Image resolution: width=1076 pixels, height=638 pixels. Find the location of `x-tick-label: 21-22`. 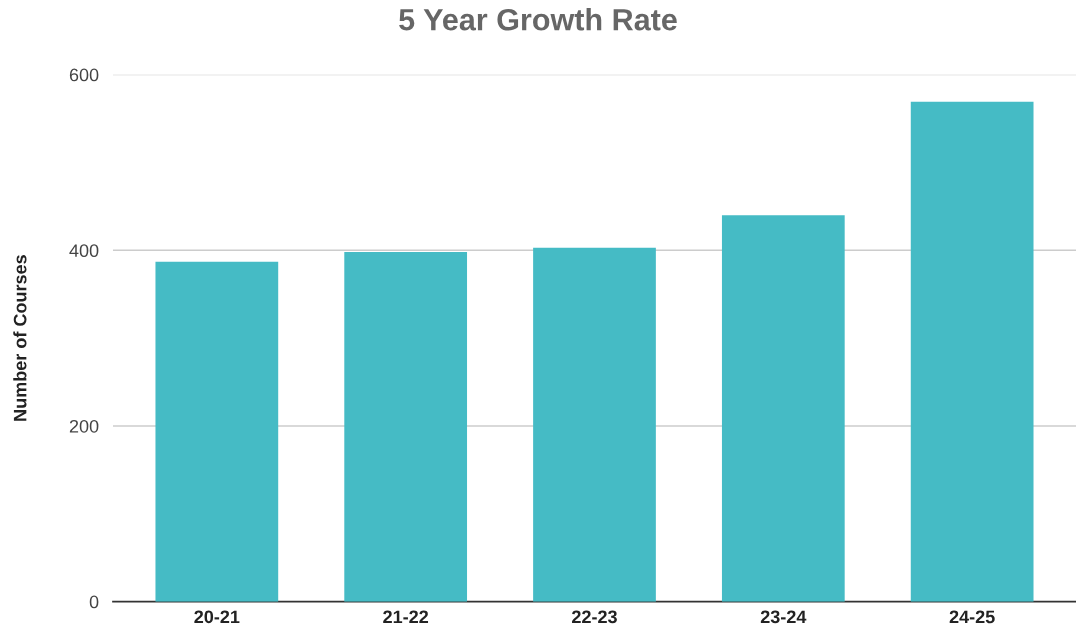

x-tick-label: 21-22 is located at coordinates (406, 617).